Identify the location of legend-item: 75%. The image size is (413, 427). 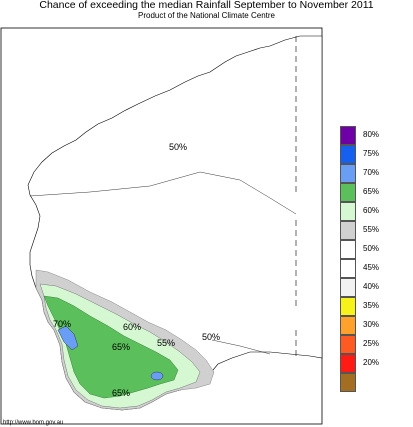
(361, 154).